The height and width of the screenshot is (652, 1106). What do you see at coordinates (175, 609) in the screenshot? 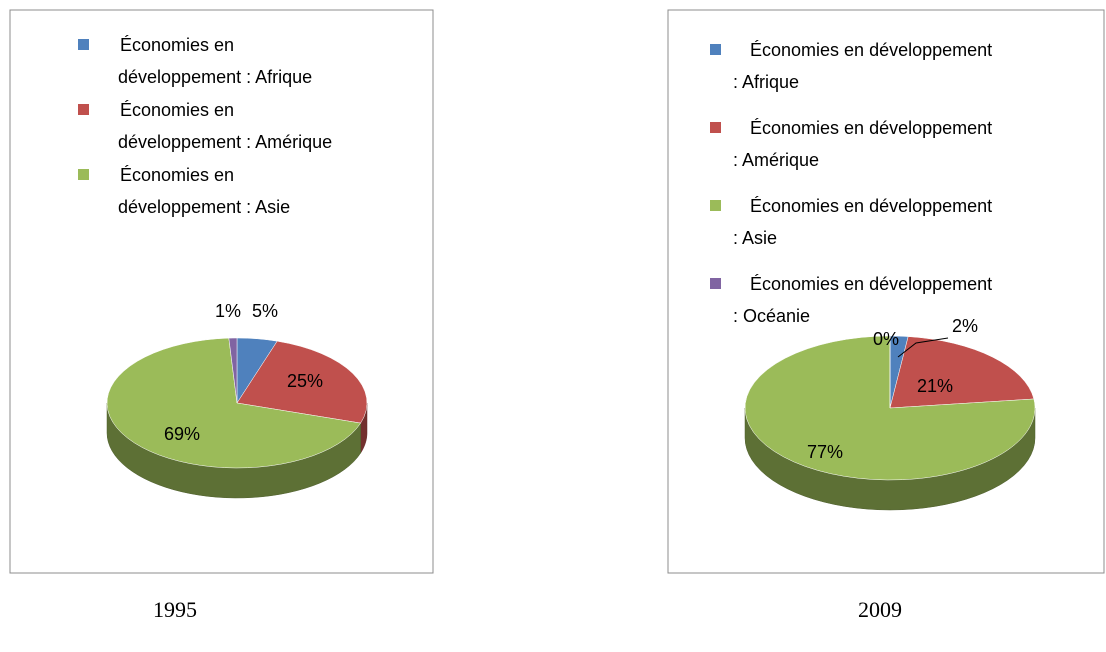
I see `caption: 1995` at bounding box center [175, 609].